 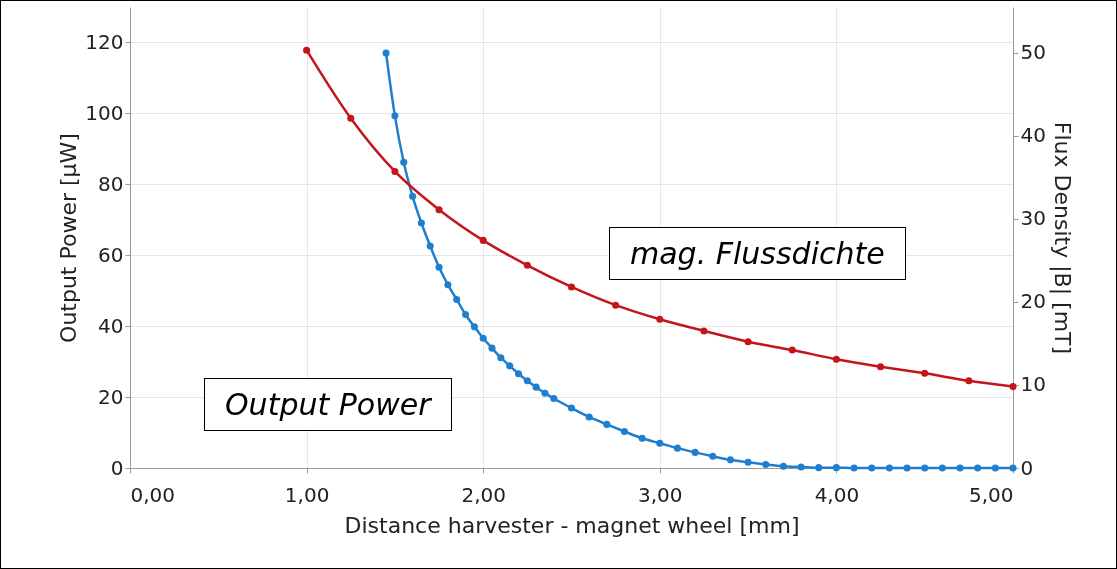 I want to click on y-tick-label: 60, so click(x=111, y=254).